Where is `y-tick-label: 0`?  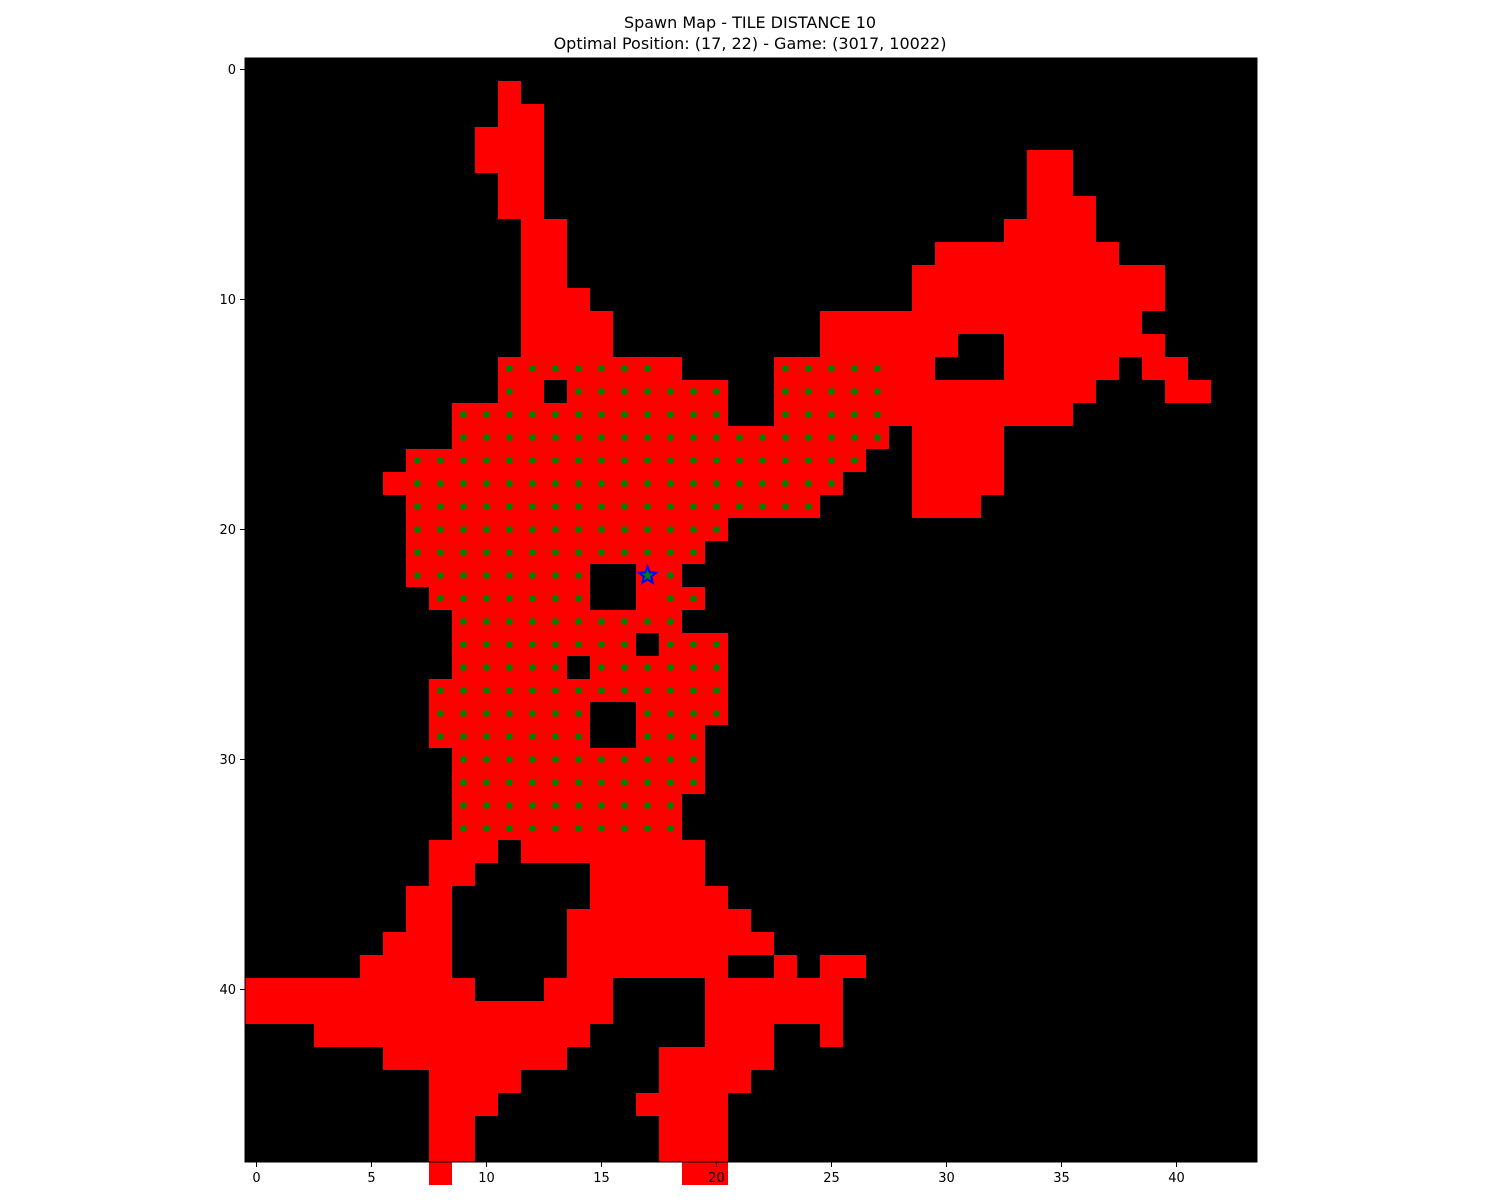
y-tick-label: 0 is located at coordinates (232, 70).